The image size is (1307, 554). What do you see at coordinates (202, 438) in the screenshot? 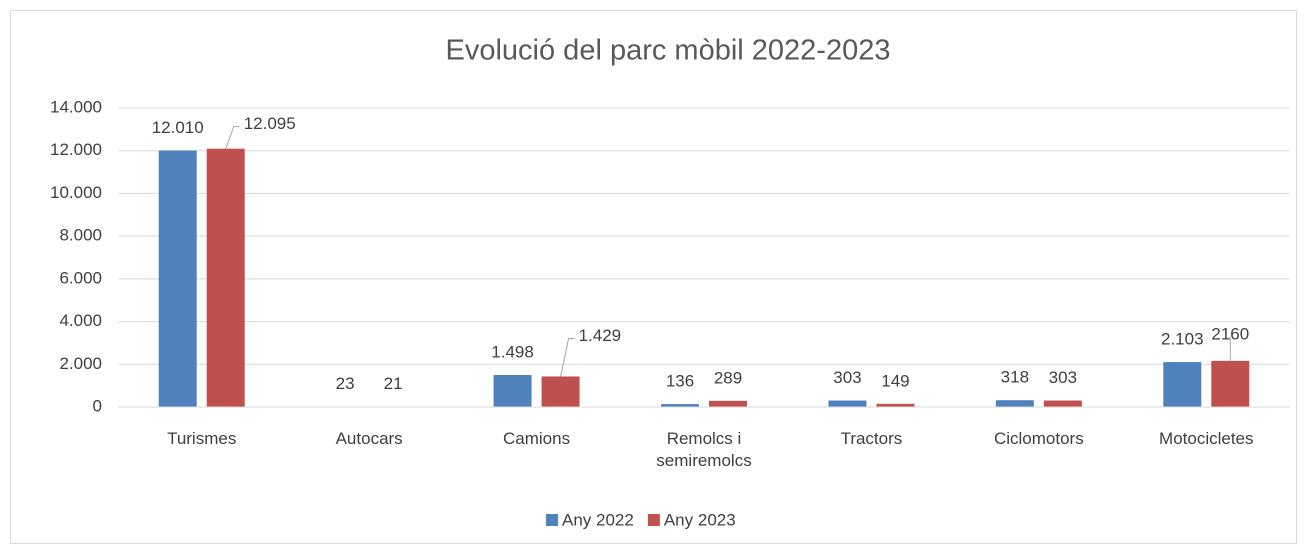
I see `x-tick-label: Turismes` at bounding box center [202, 438].